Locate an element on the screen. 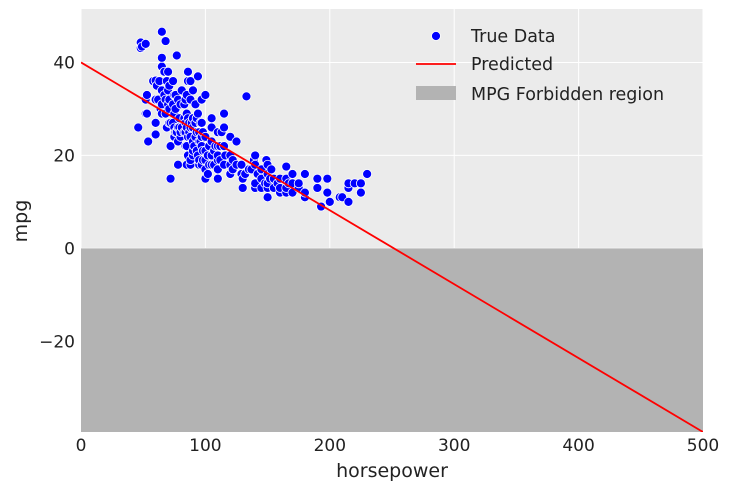 The width and height of the screenshot is (731, 491). x-tick-label: 300 is located at coordinates (454, 446).